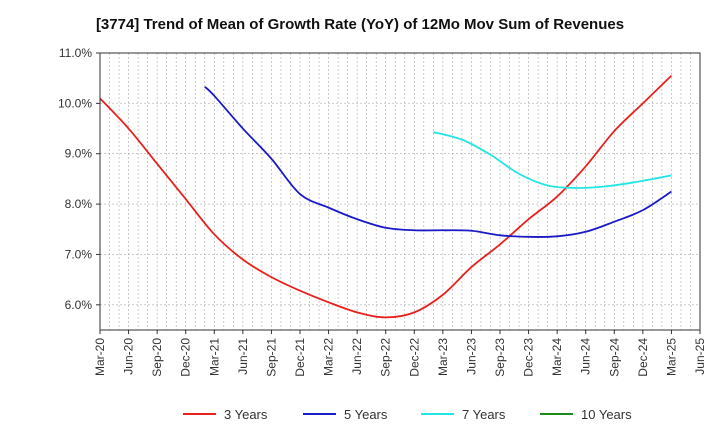 This screenshot has height=440, width=720. What do you see at coordinates (386, 357) in the screenshot?
I see `x-tick-label: Sep-22` at bounding box center [386, 357].